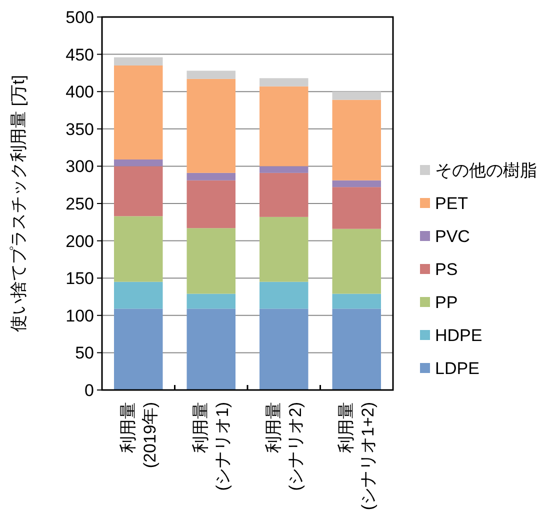 The image size is (555, 530). Describe the element at coordinates (80, 204) in the screenshot. I see `y-tick-label: 250` at that location.